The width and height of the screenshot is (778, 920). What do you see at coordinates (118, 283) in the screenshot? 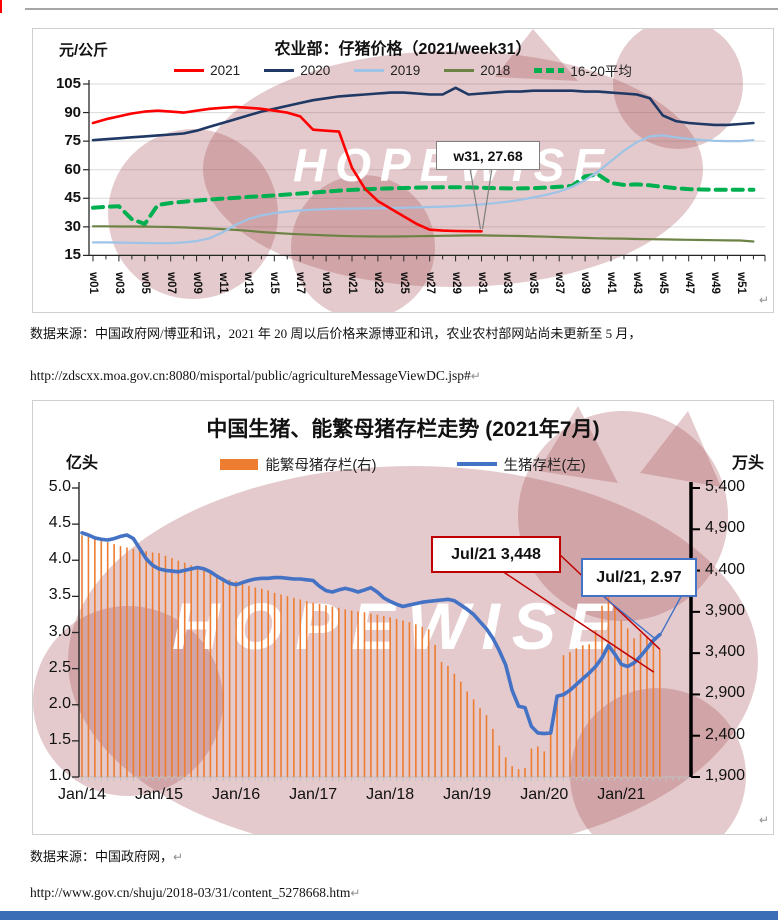
I see `x-tick-label: w03` at bounding box center [118, 283].